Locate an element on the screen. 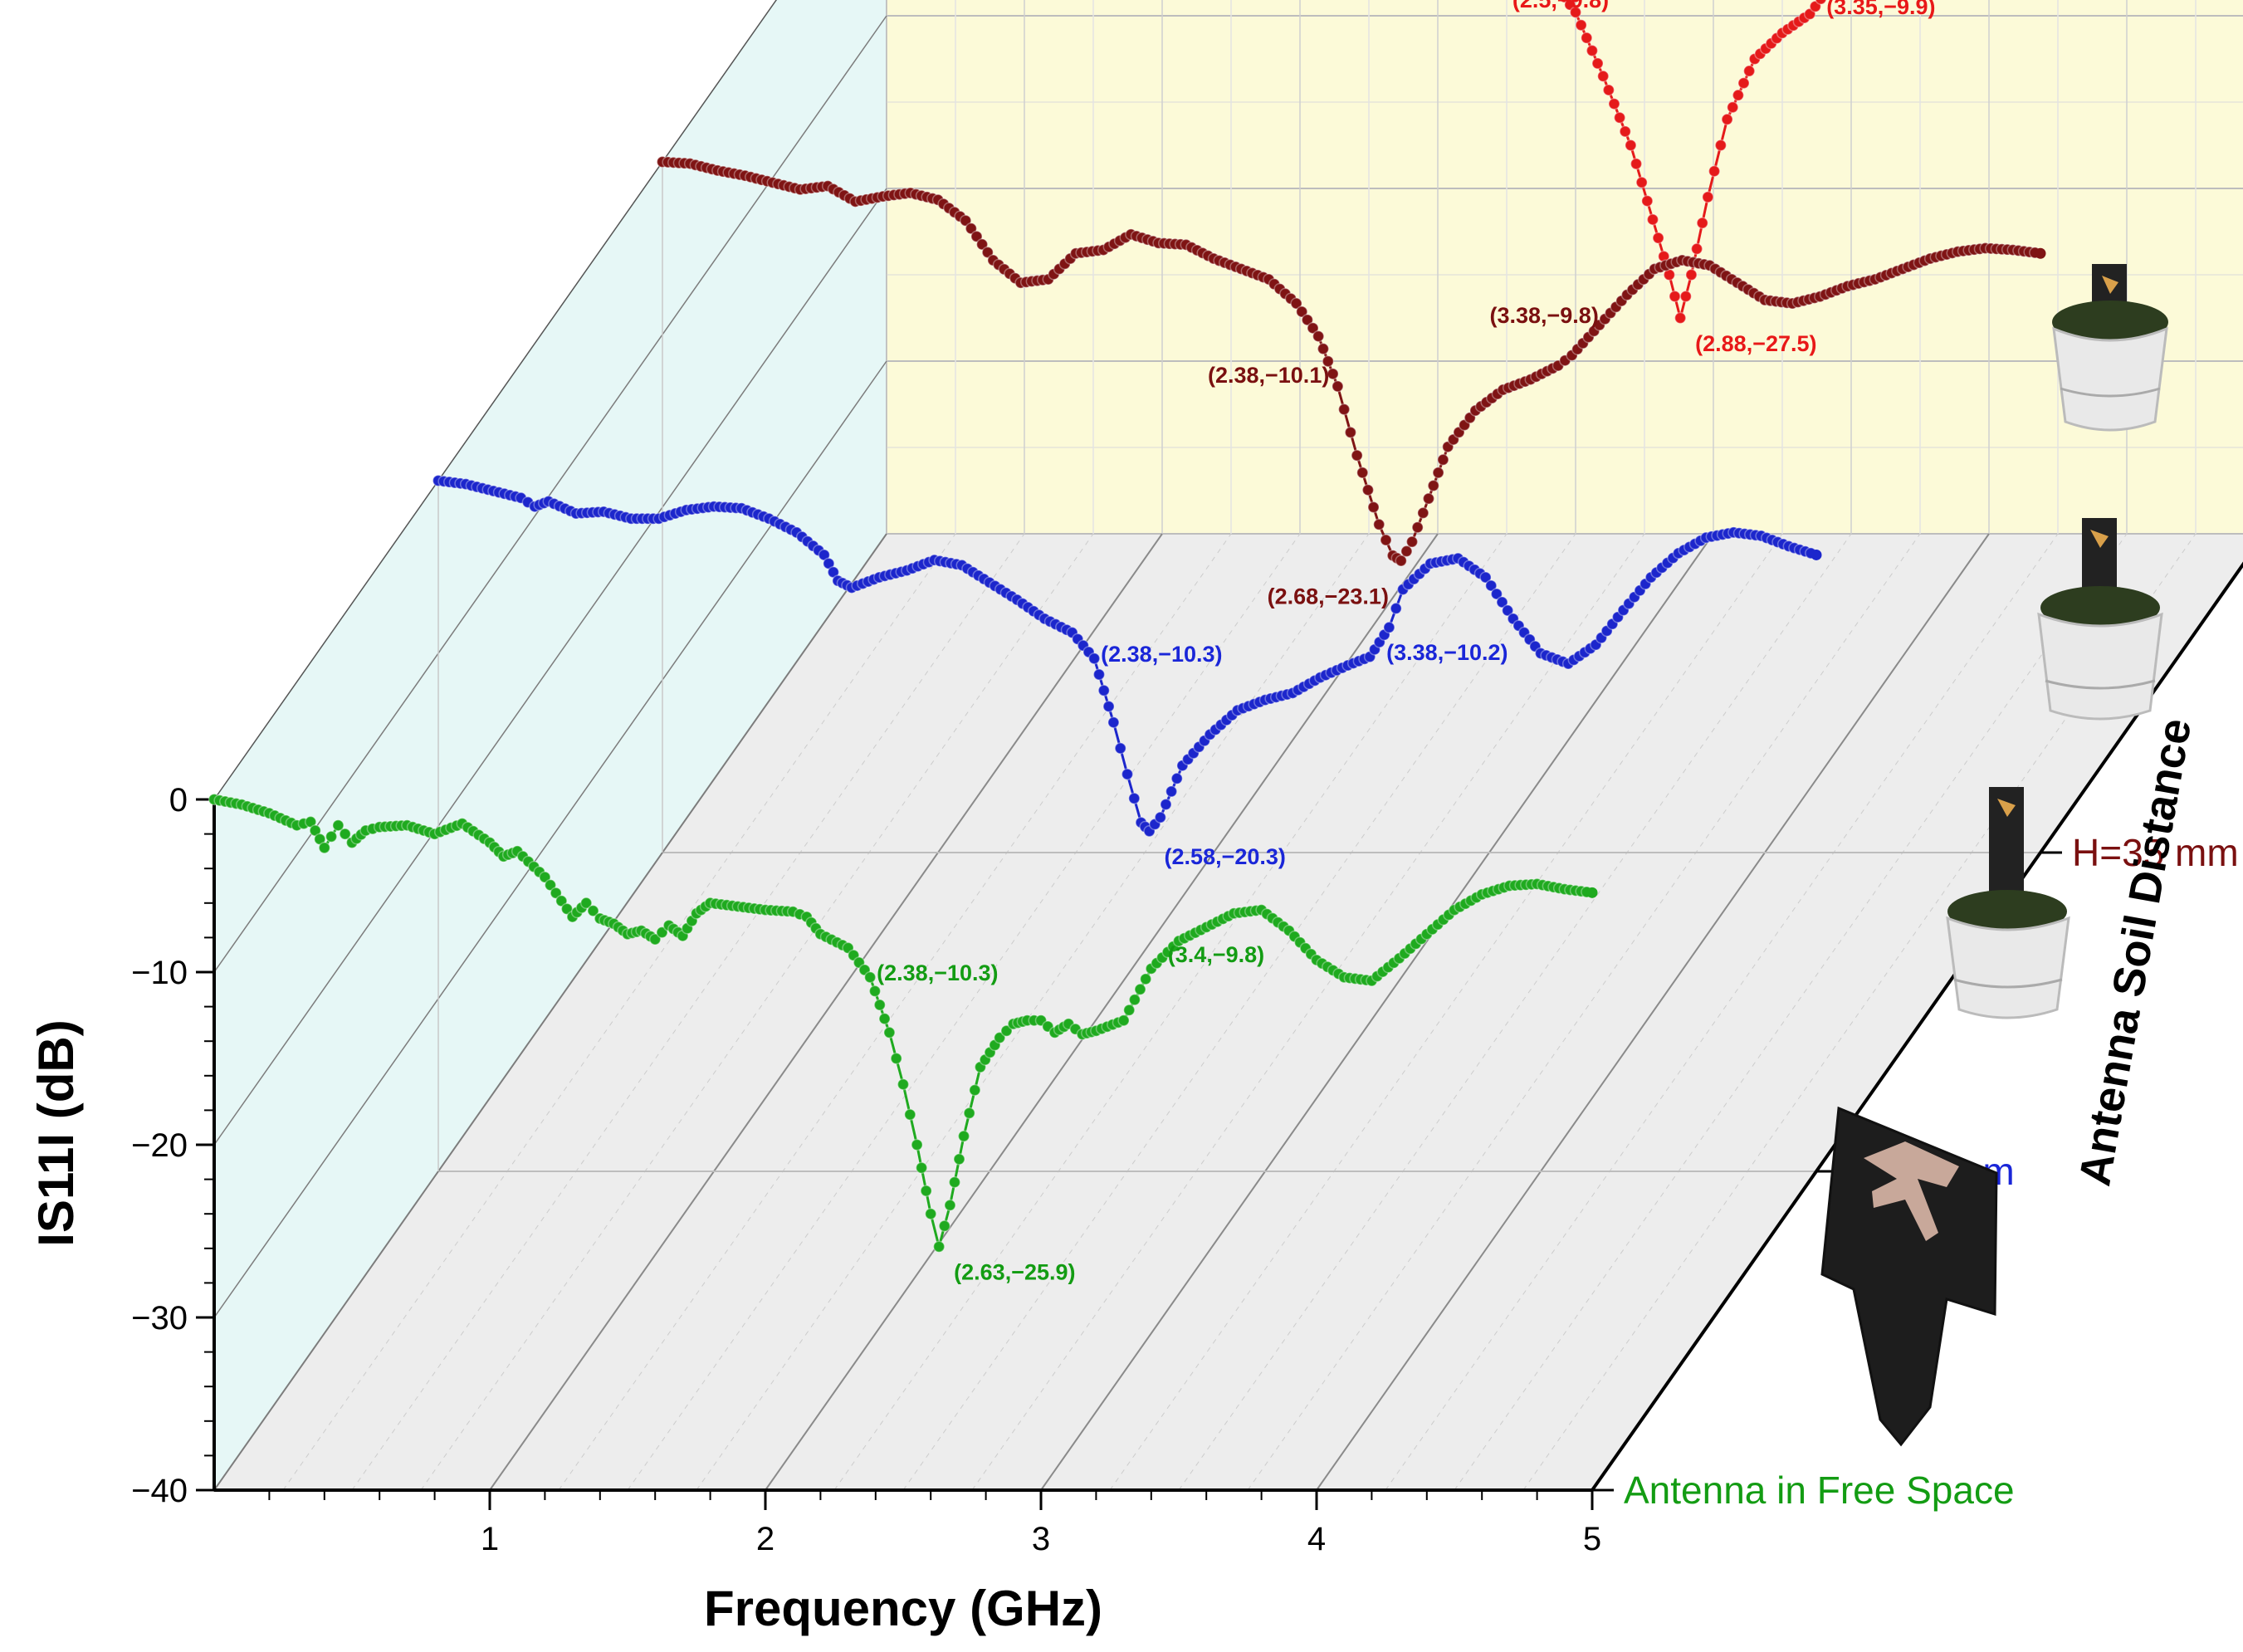 Image resolution: width=2243 pixels, height=1652 pixels. y-tick-label: −30 is located at coordinates (159, 1318).